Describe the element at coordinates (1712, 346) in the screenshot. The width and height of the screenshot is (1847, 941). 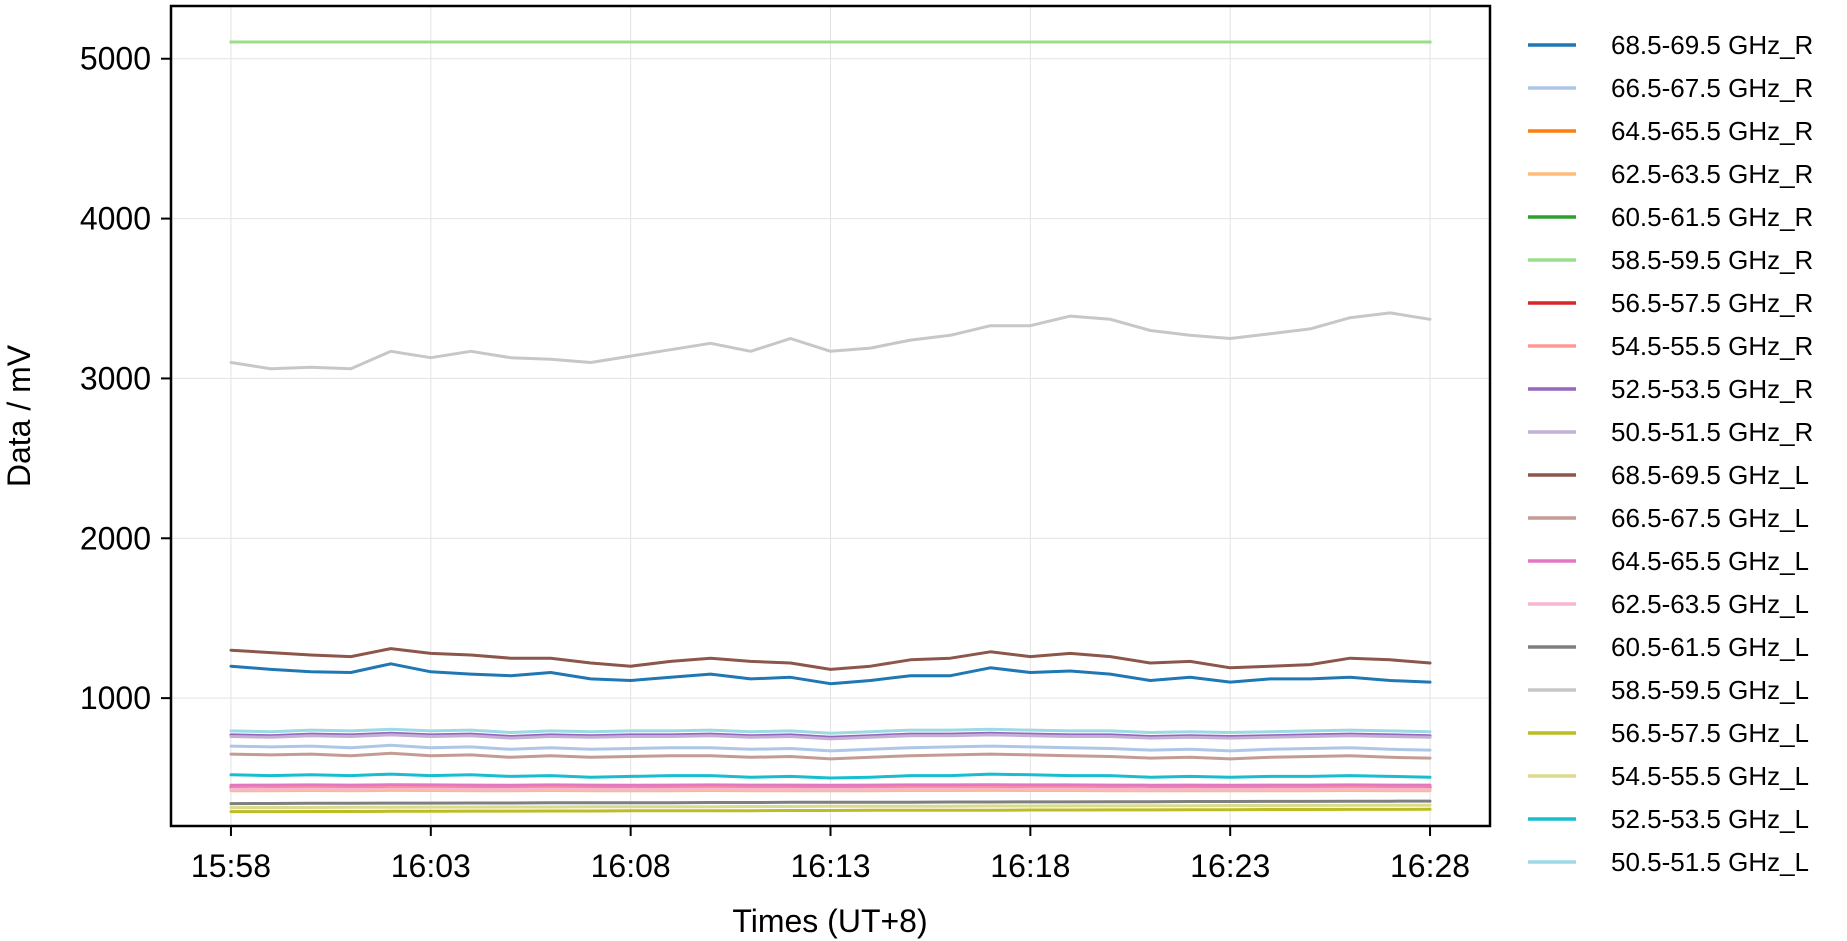
I see `legend-label: 54.5-55.5 GHz_R` at that location.